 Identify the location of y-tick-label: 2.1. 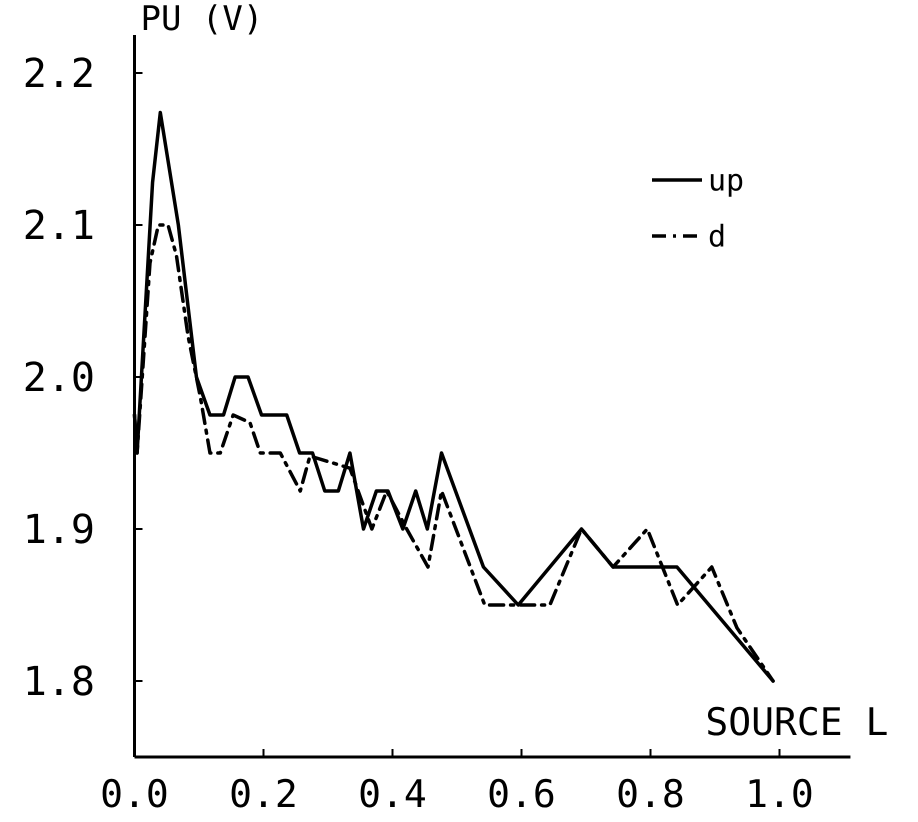
(58, 226).